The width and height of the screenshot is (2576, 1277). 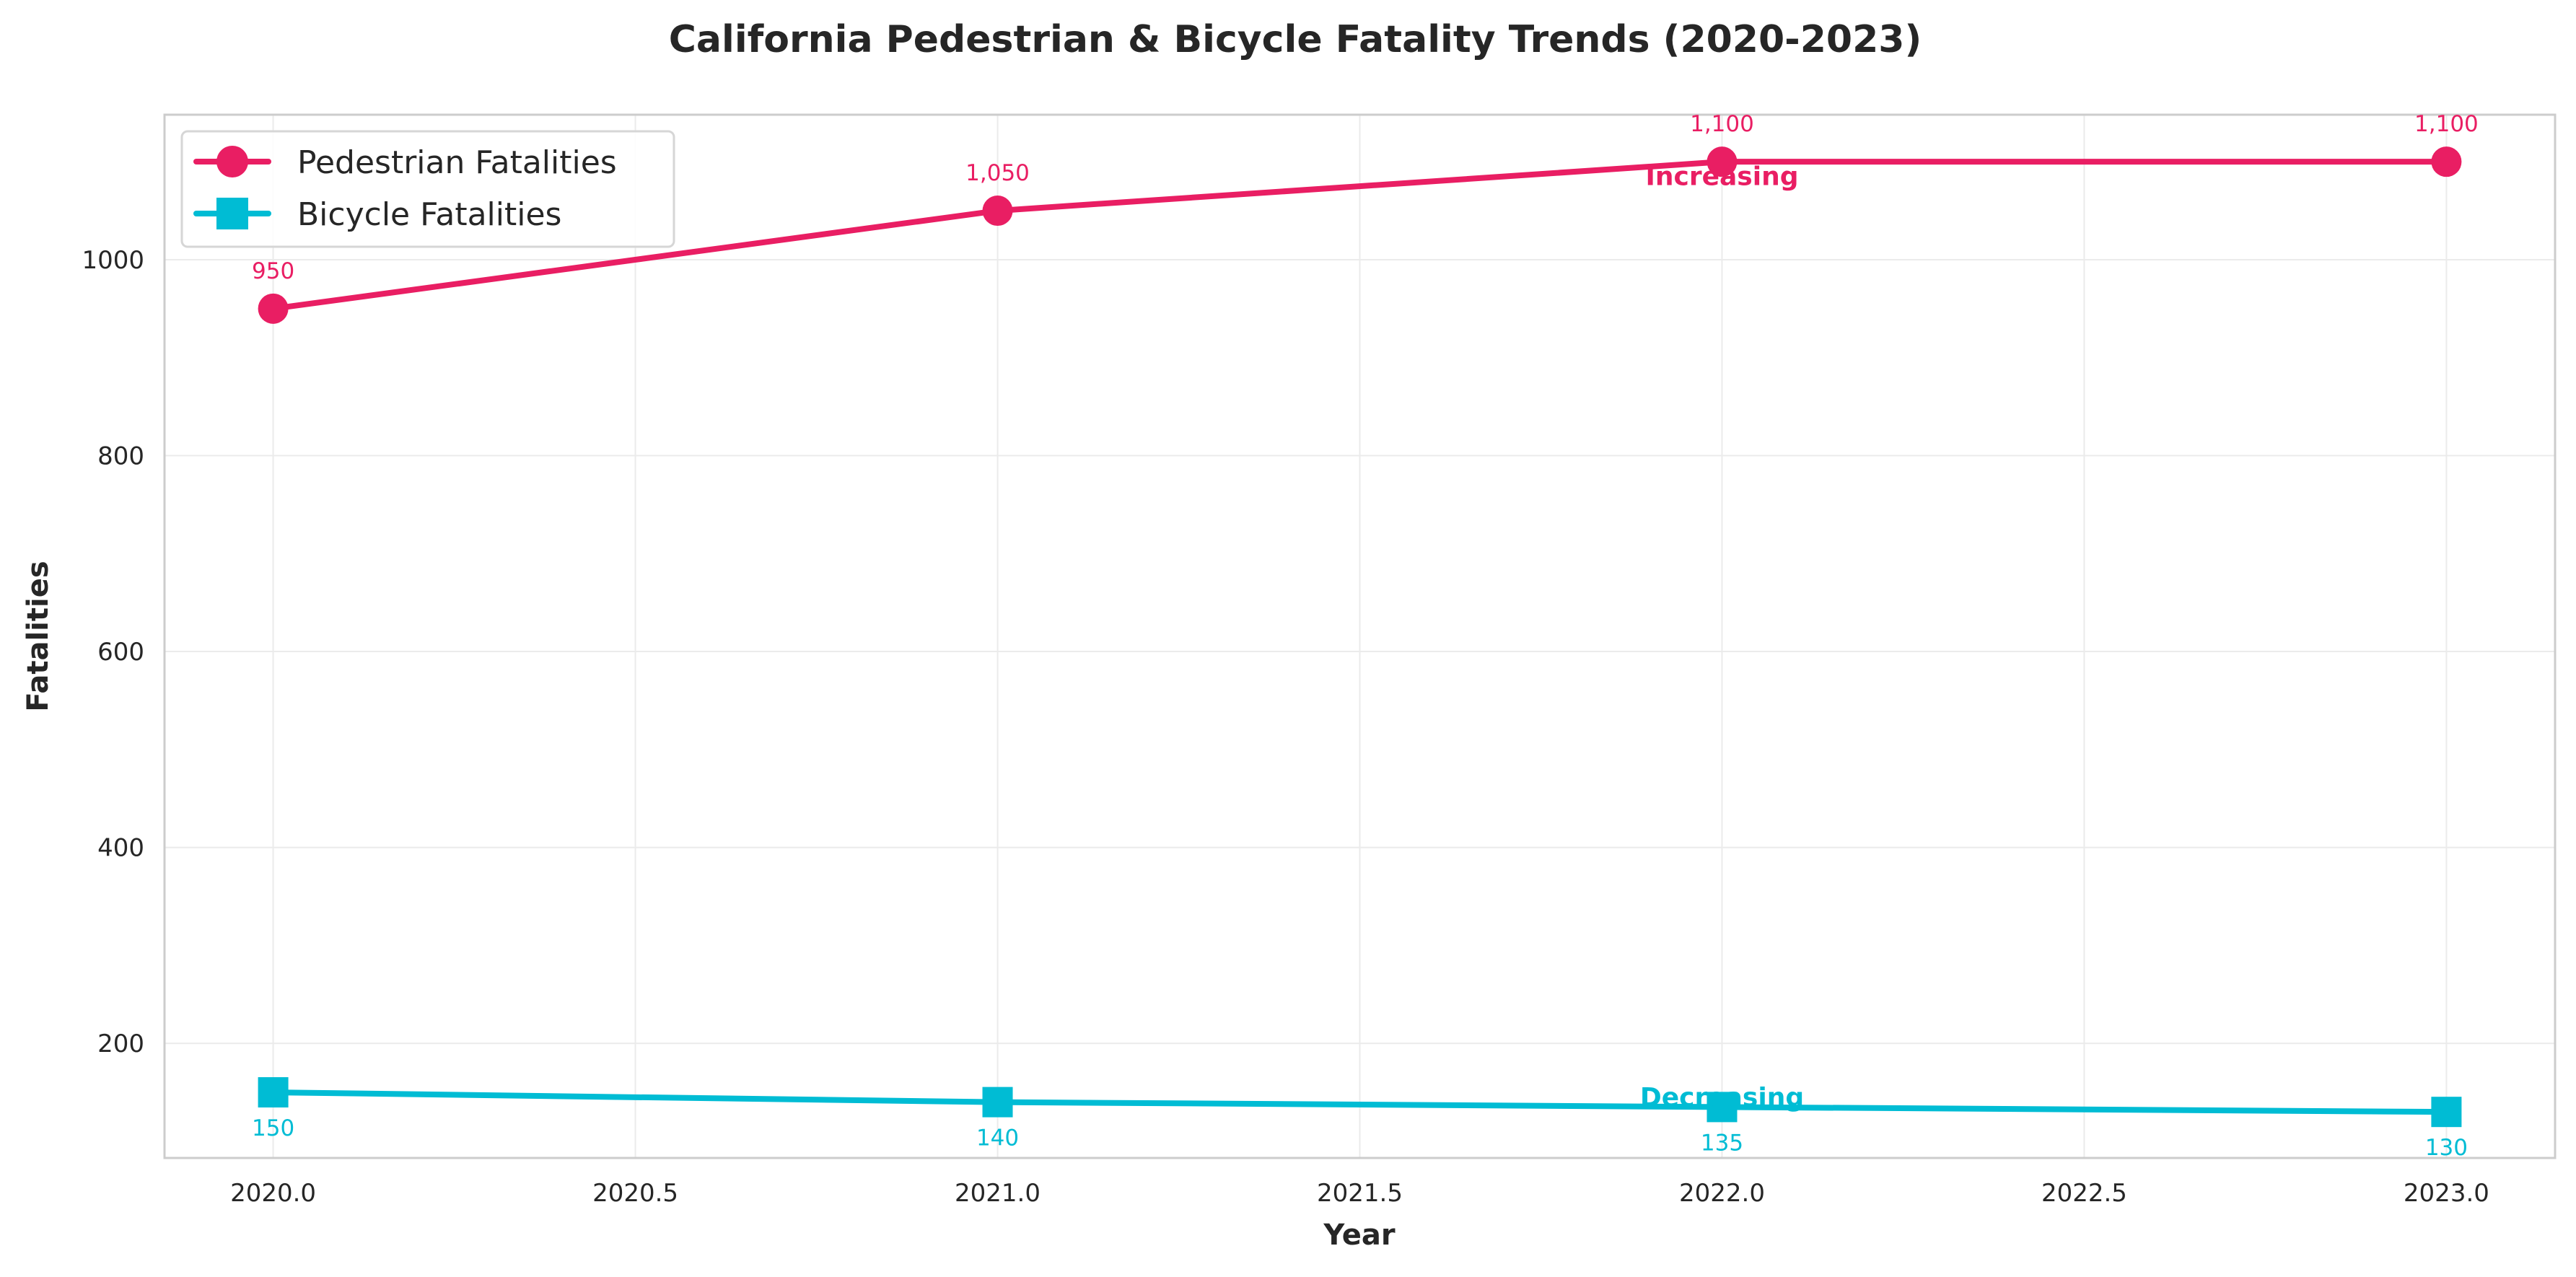 I want to click on x-tick-label: 2022.0, so click(x=1722, y=1193).